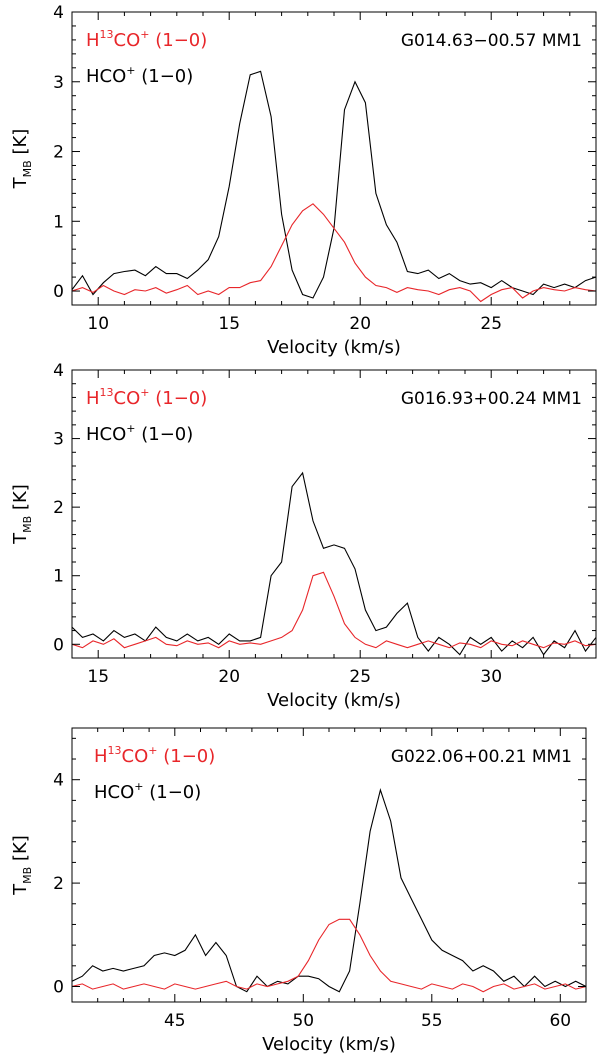  Describe the element at coordinates (560, 1021) in the screenshot. I see `x-tick-label: 60` at that location.